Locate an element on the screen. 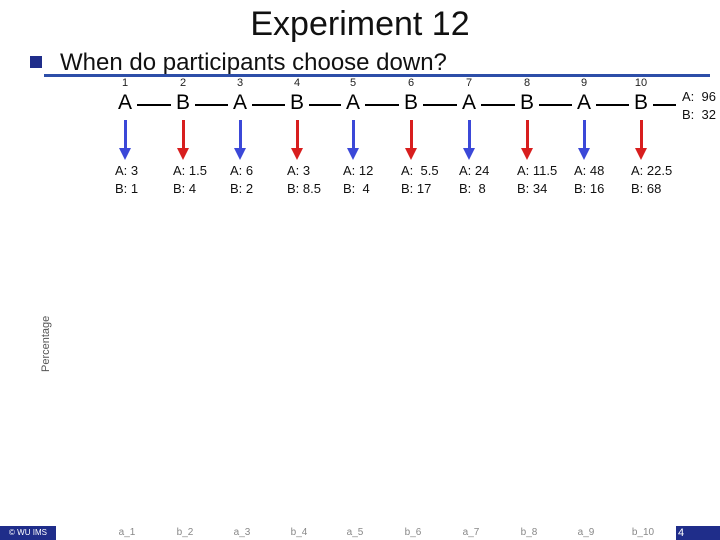 The image size is (720, 540). end-payoff-b: B: 32 is located at coordinates (699, 114).